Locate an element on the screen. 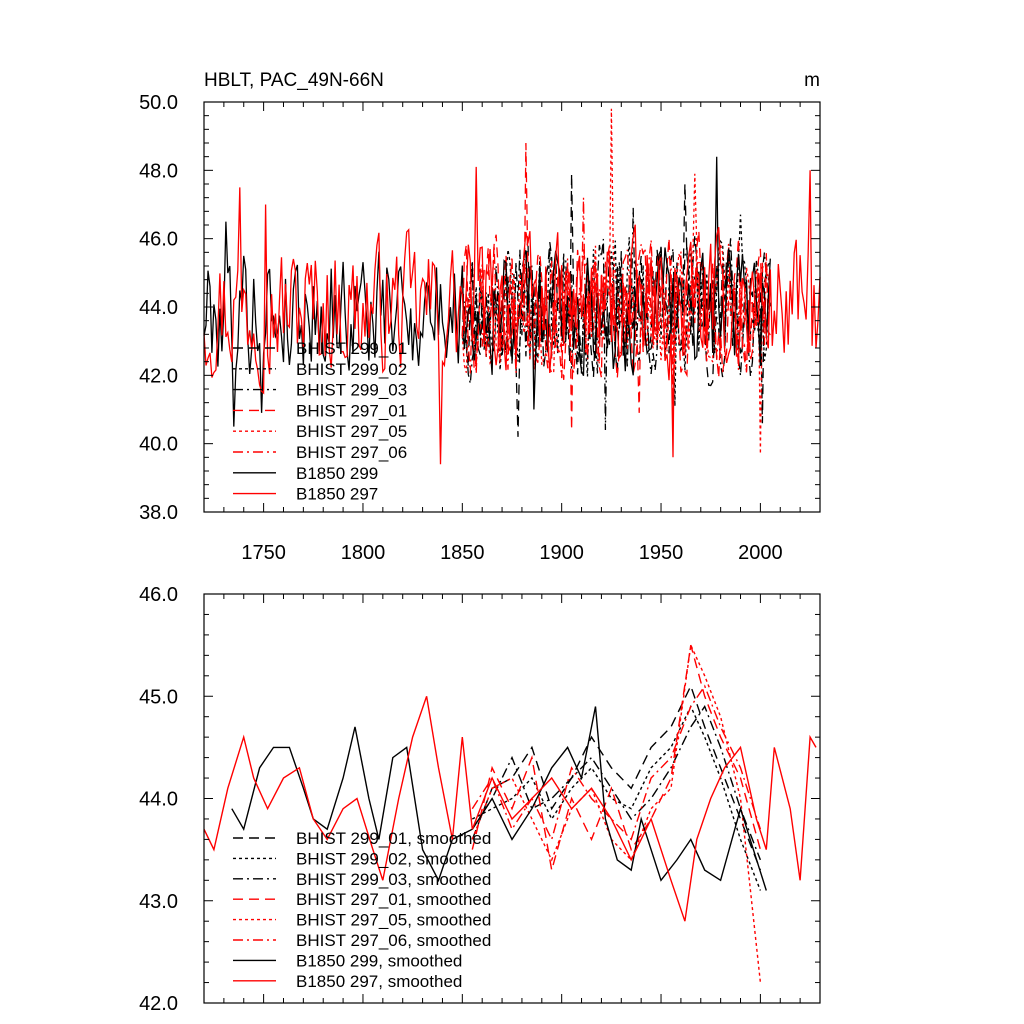  legend-label: B1850 299, smoothed is located at coordinates (379, 960).